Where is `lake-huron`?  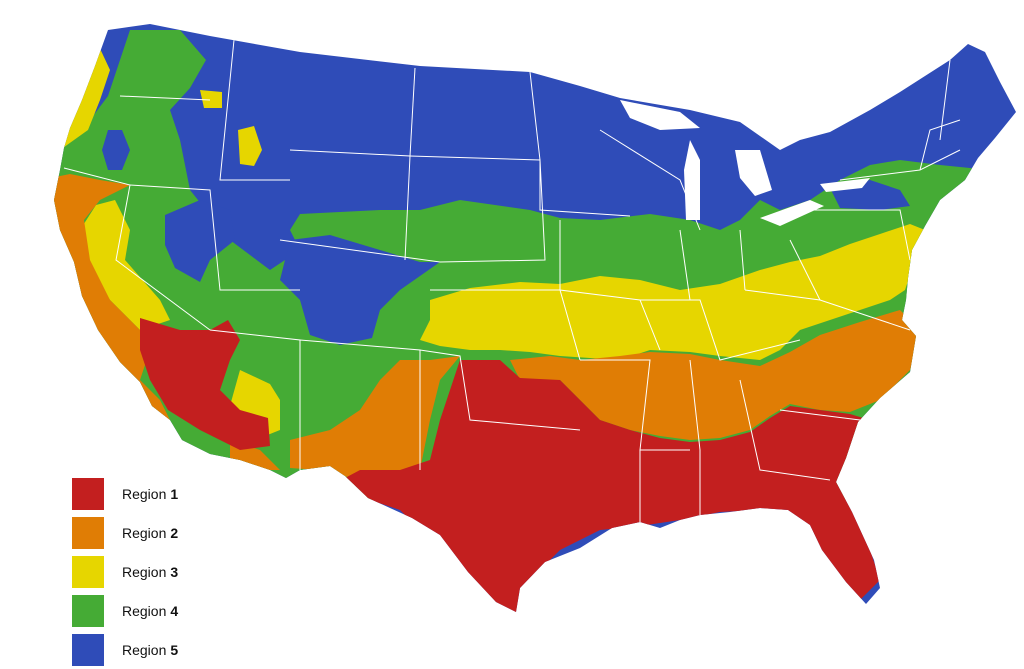 lake-huron is located at coordinates (753, 173).